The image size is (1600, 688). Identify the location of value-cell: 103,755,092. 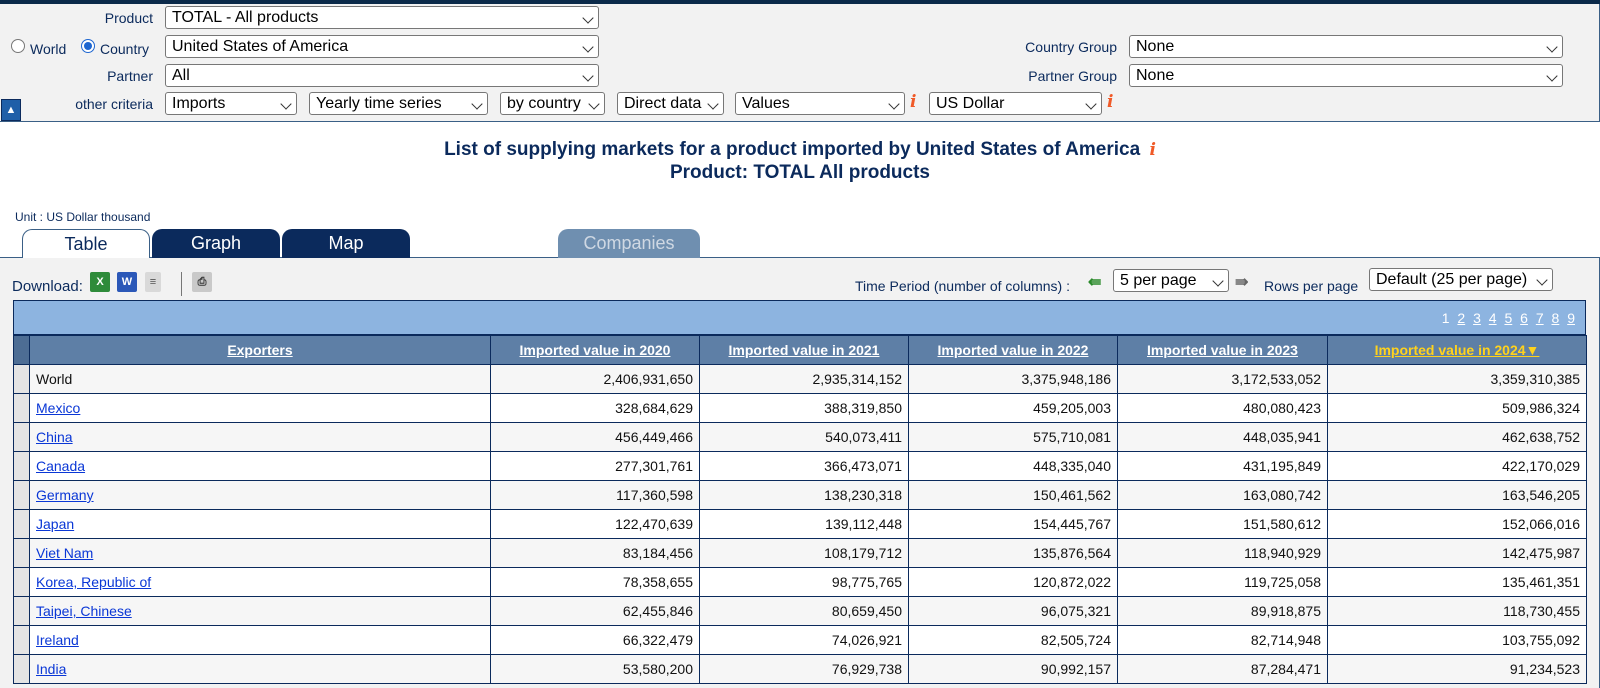
(1457, 640).